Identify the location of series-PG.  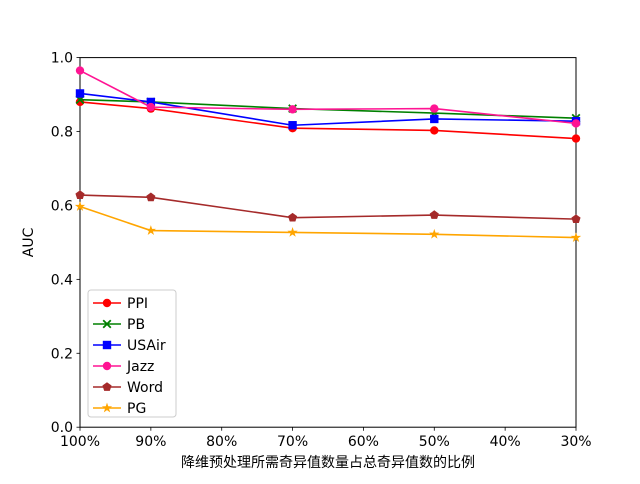
(328, 221).